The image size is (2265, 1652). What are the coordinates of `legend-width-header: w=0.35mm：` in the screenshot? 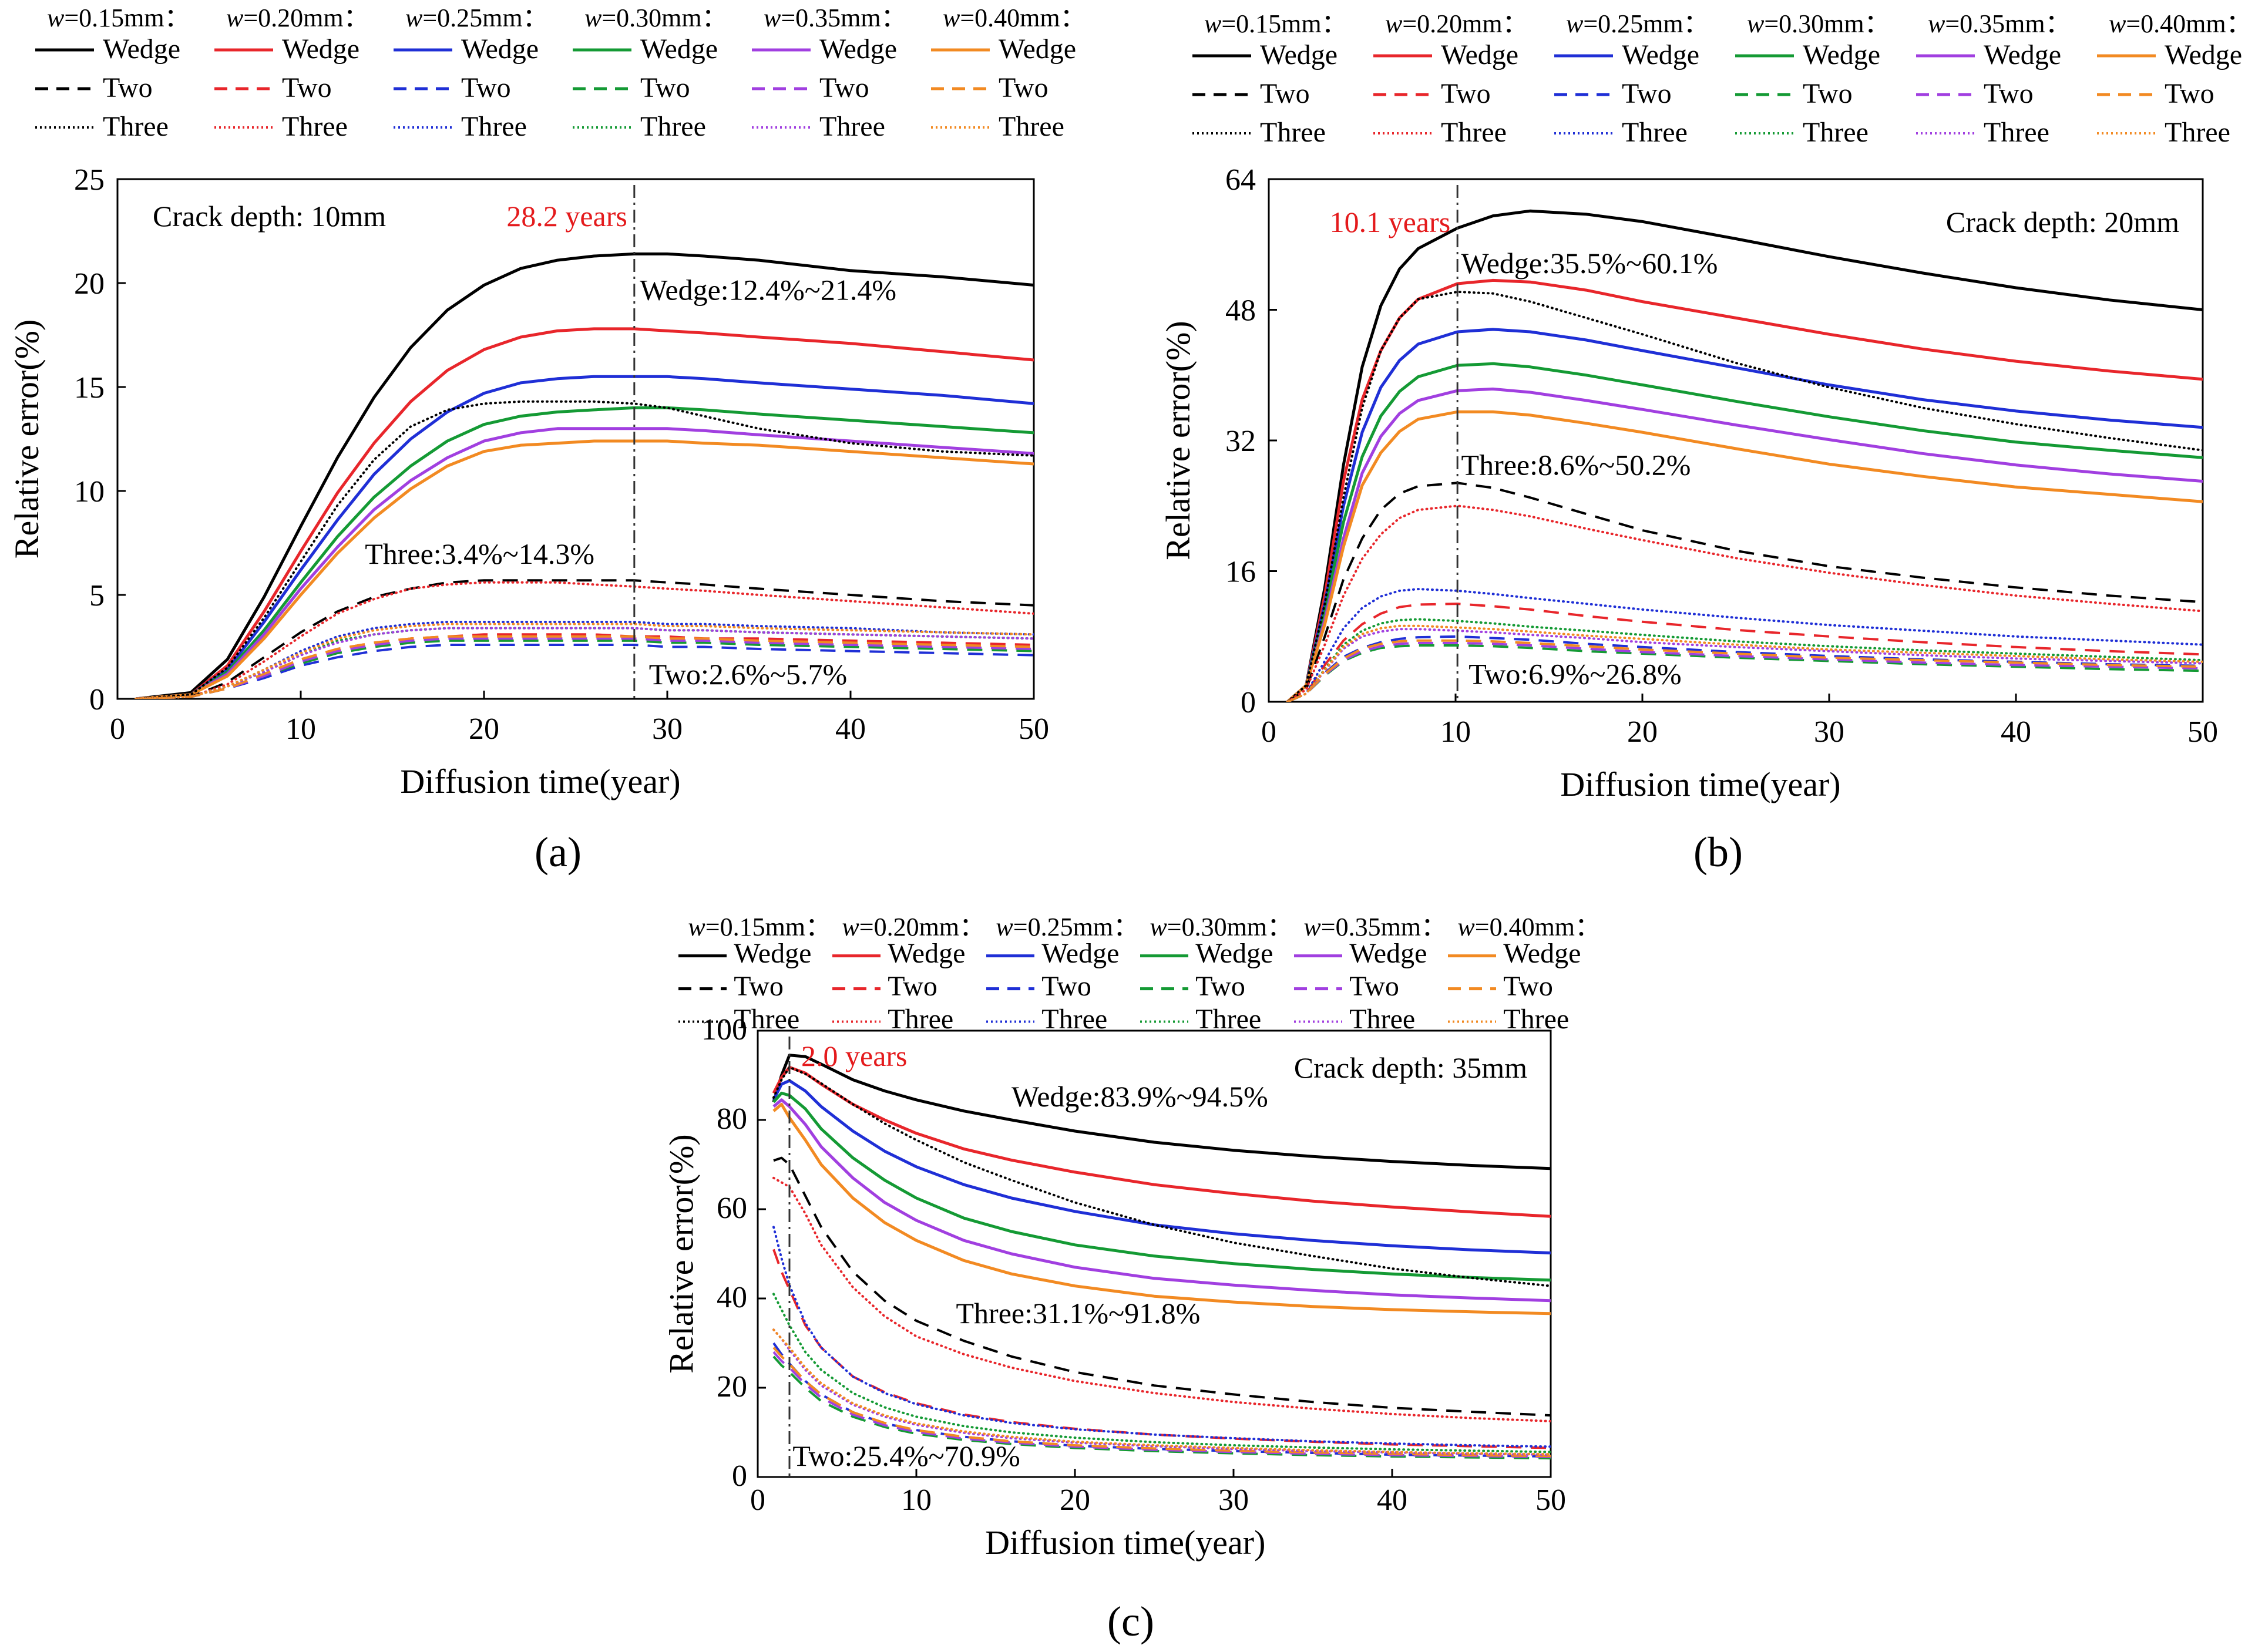 It's located at (835, 18).